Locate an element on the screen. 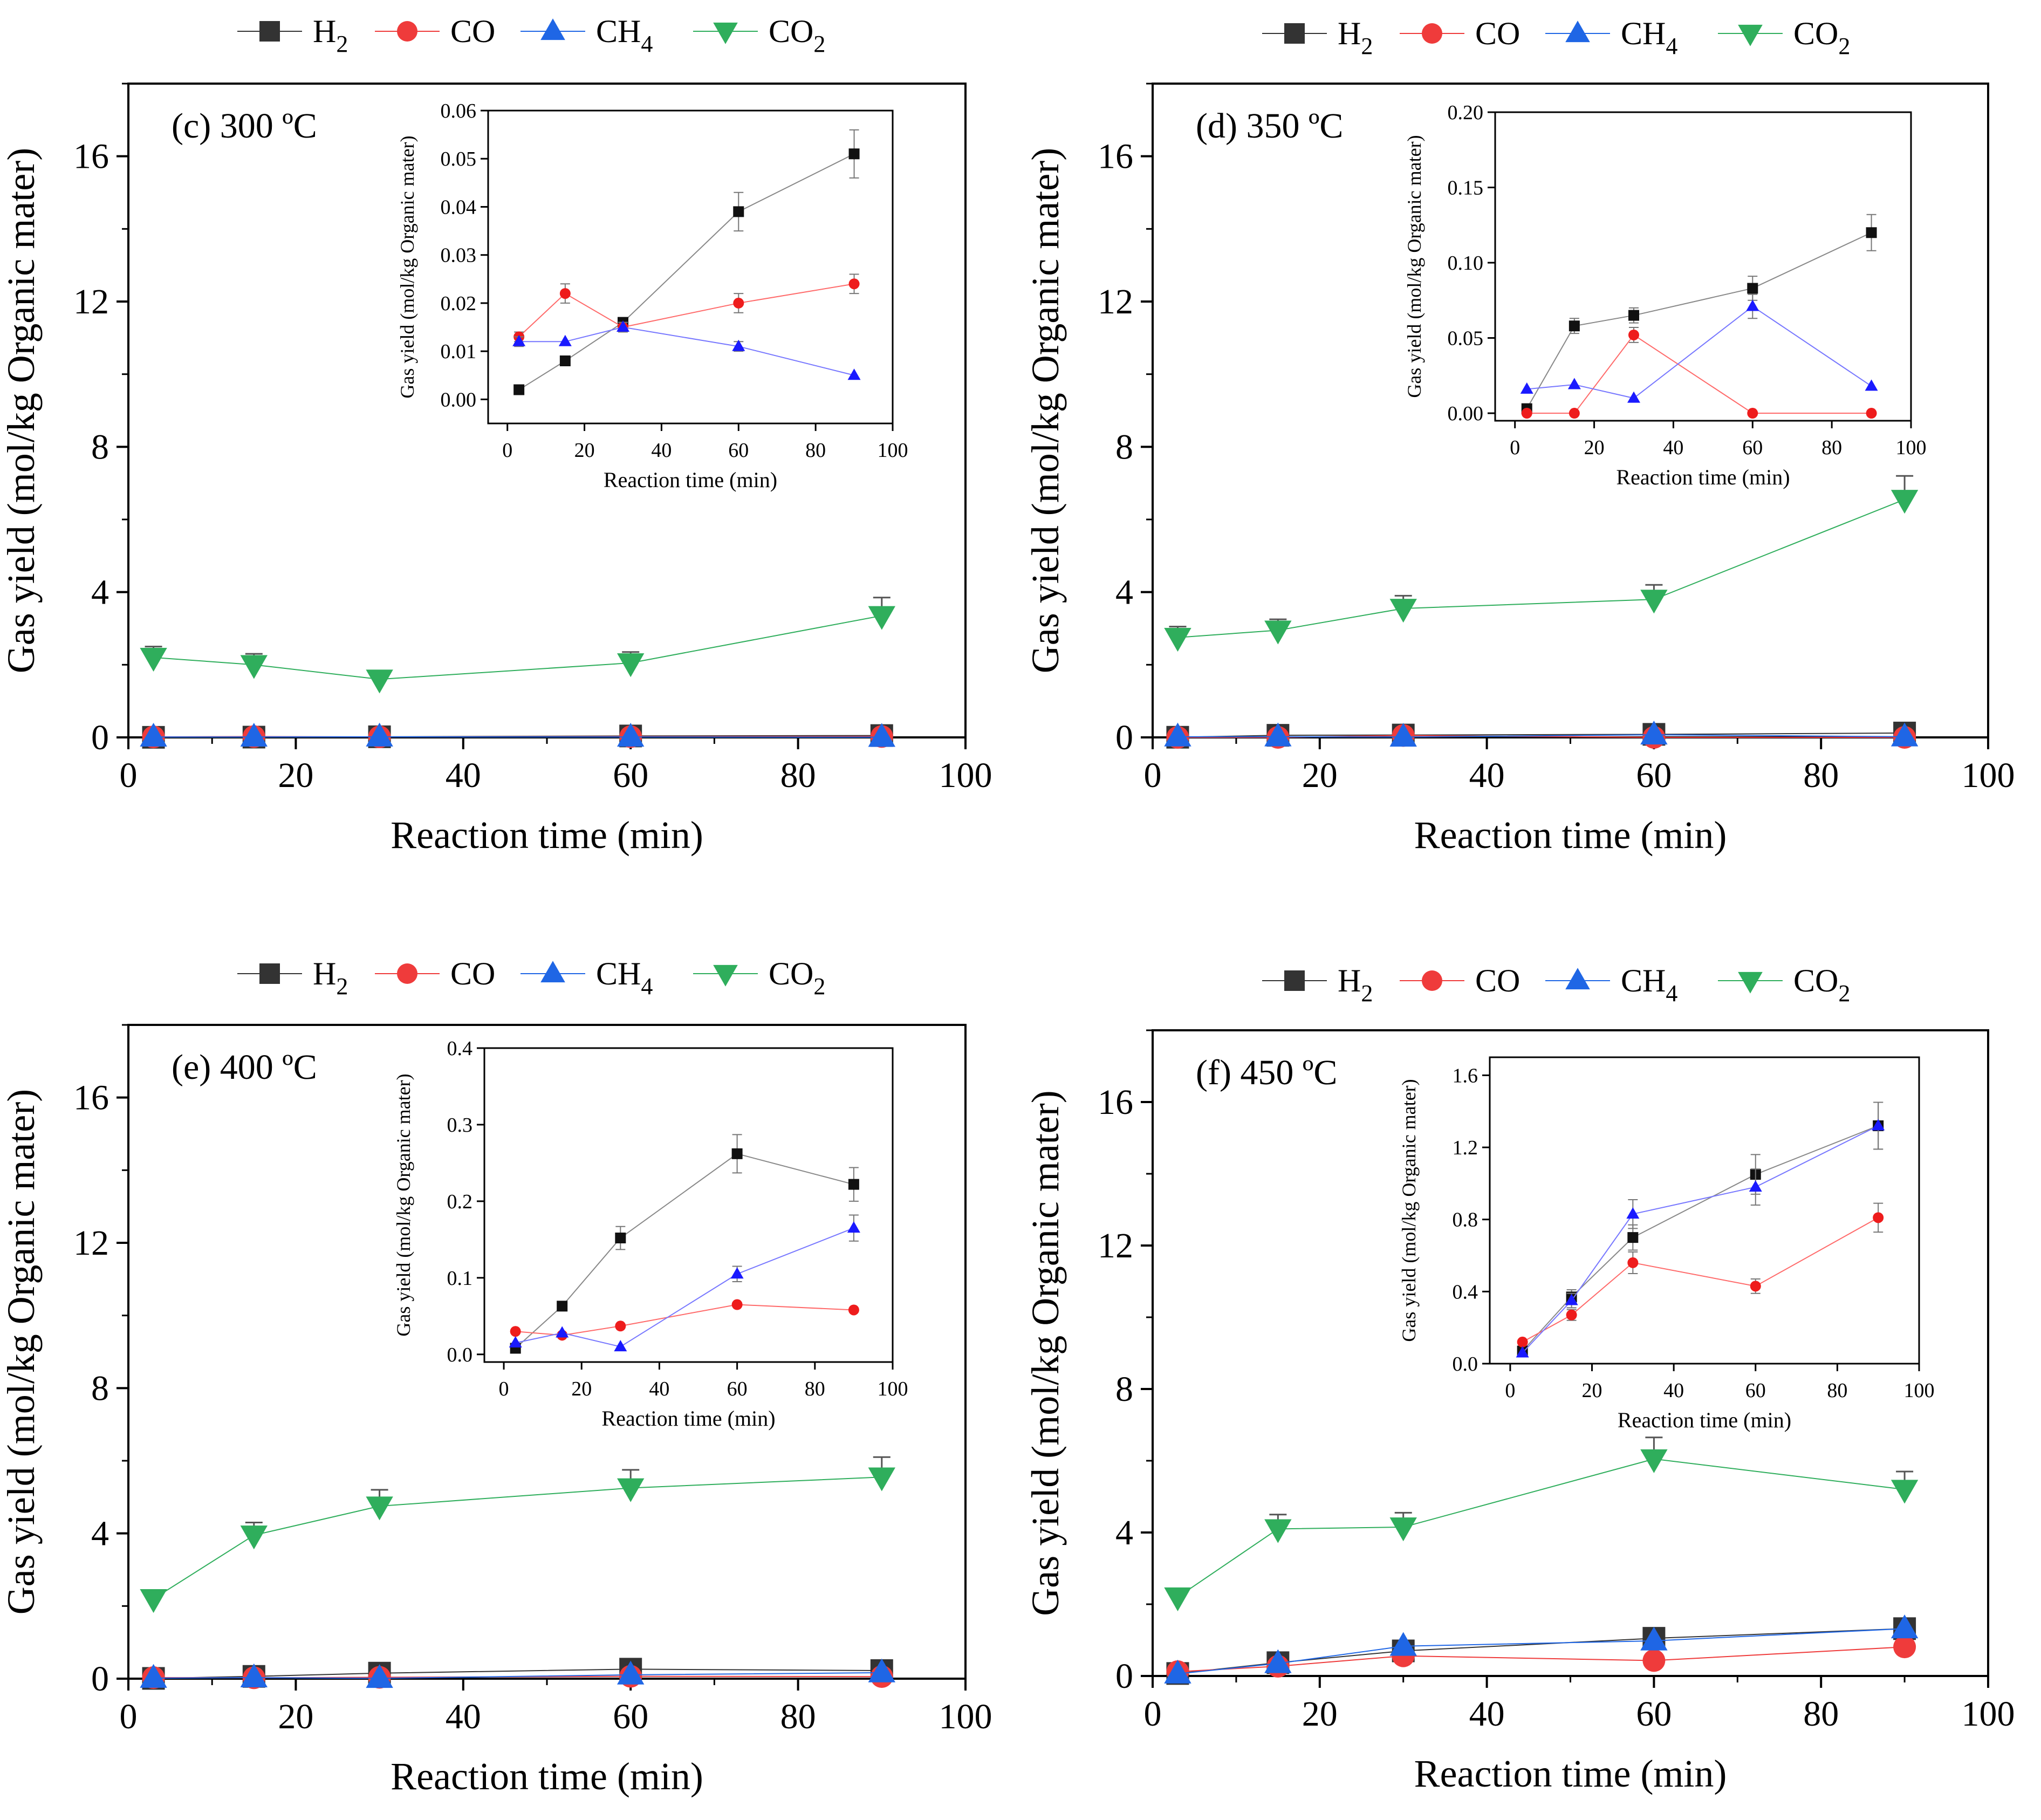 This screenshot has height=1820, width=2041. y-tick-label: 8 is located at coordinates (100, 1388).